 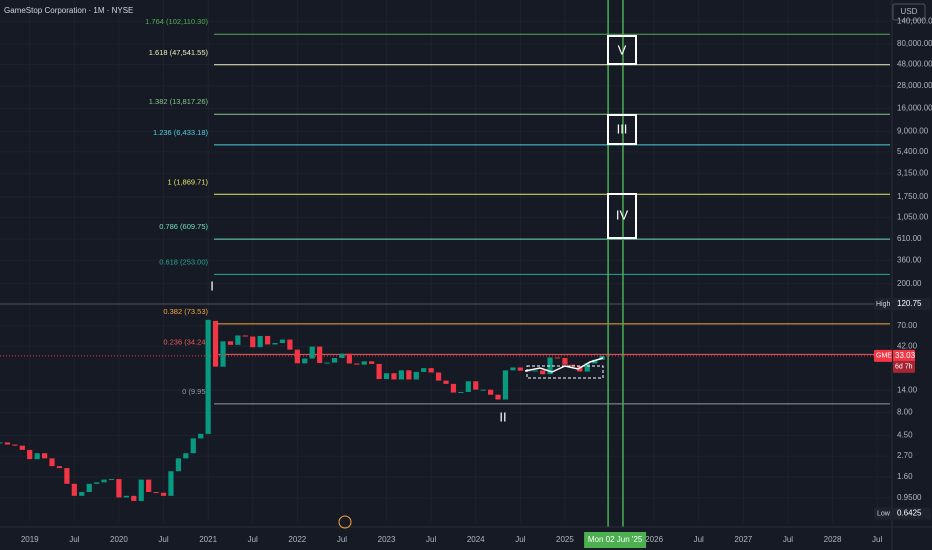 What do you see at coordinates (502, 416) in the screenshot?
I see `wave-label: II` at bounding box center [502, 416].